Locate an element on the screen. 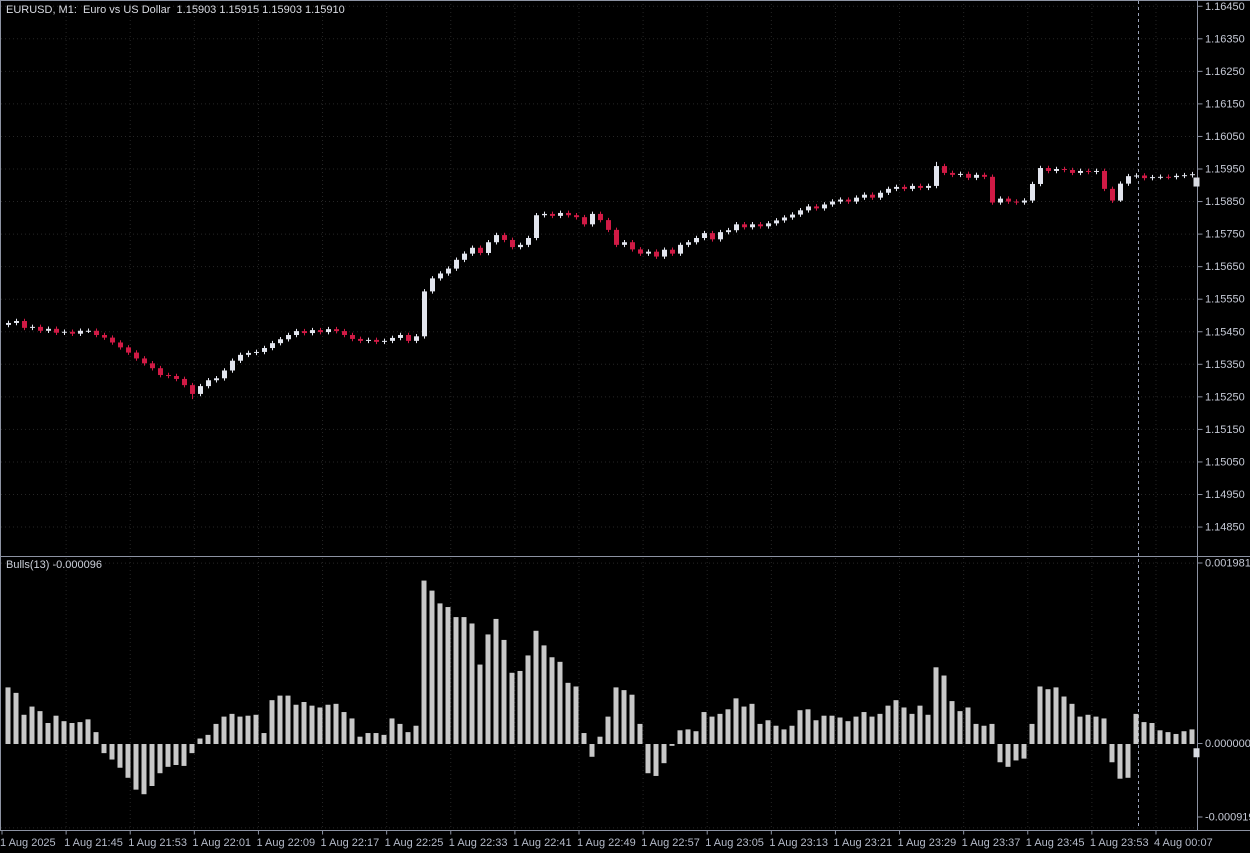 The image size is (1250, 853). svg-text: 1.16450 is located at coordinates (1225, 7).